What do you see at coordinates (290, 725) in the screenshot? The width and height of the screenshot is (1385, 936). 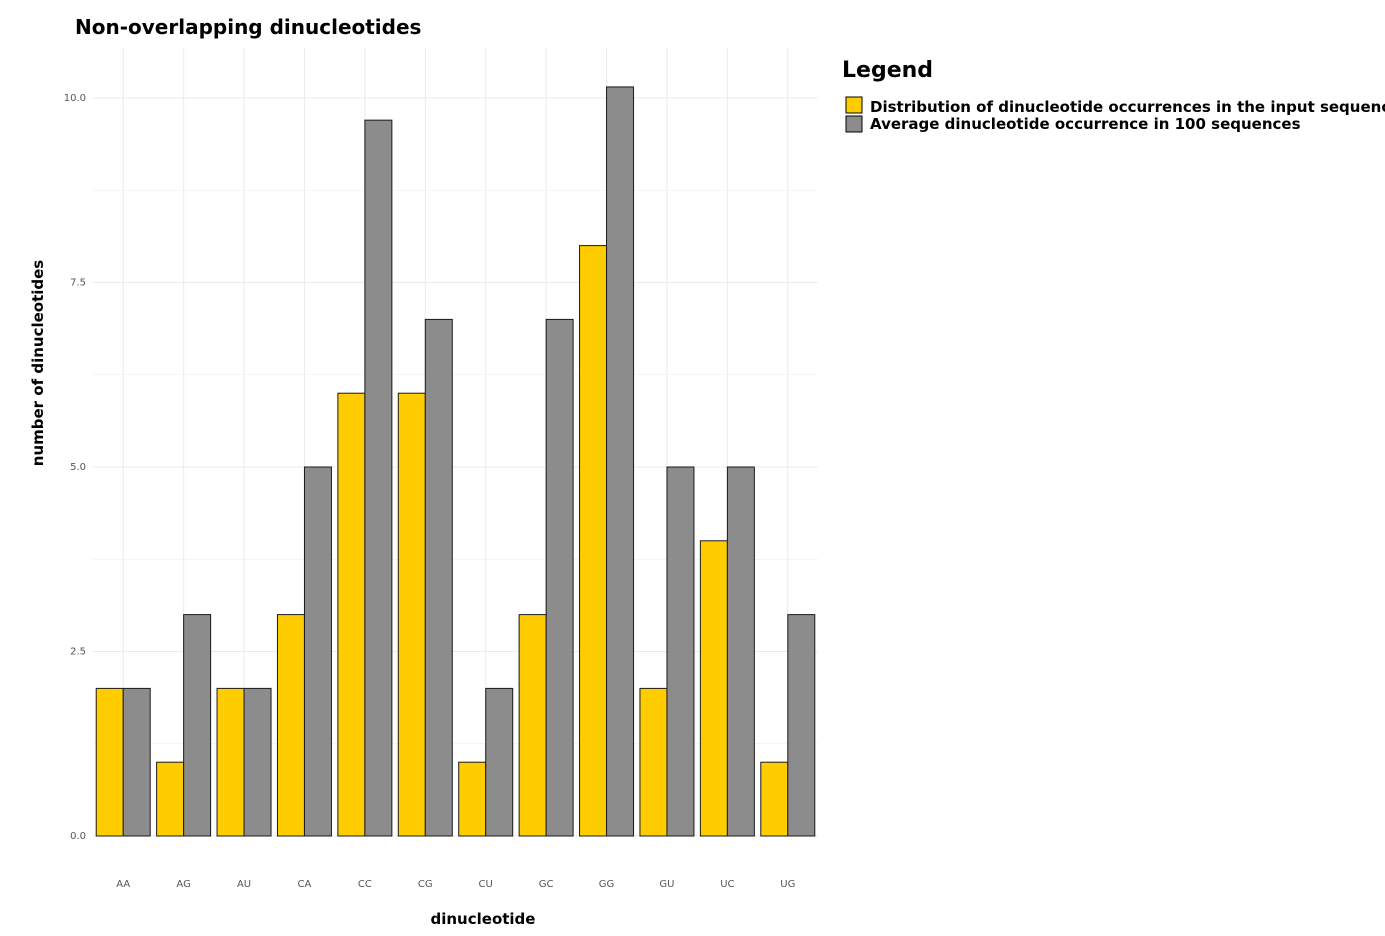 I see `bar-ca-input` at bounding box center [290, 725].